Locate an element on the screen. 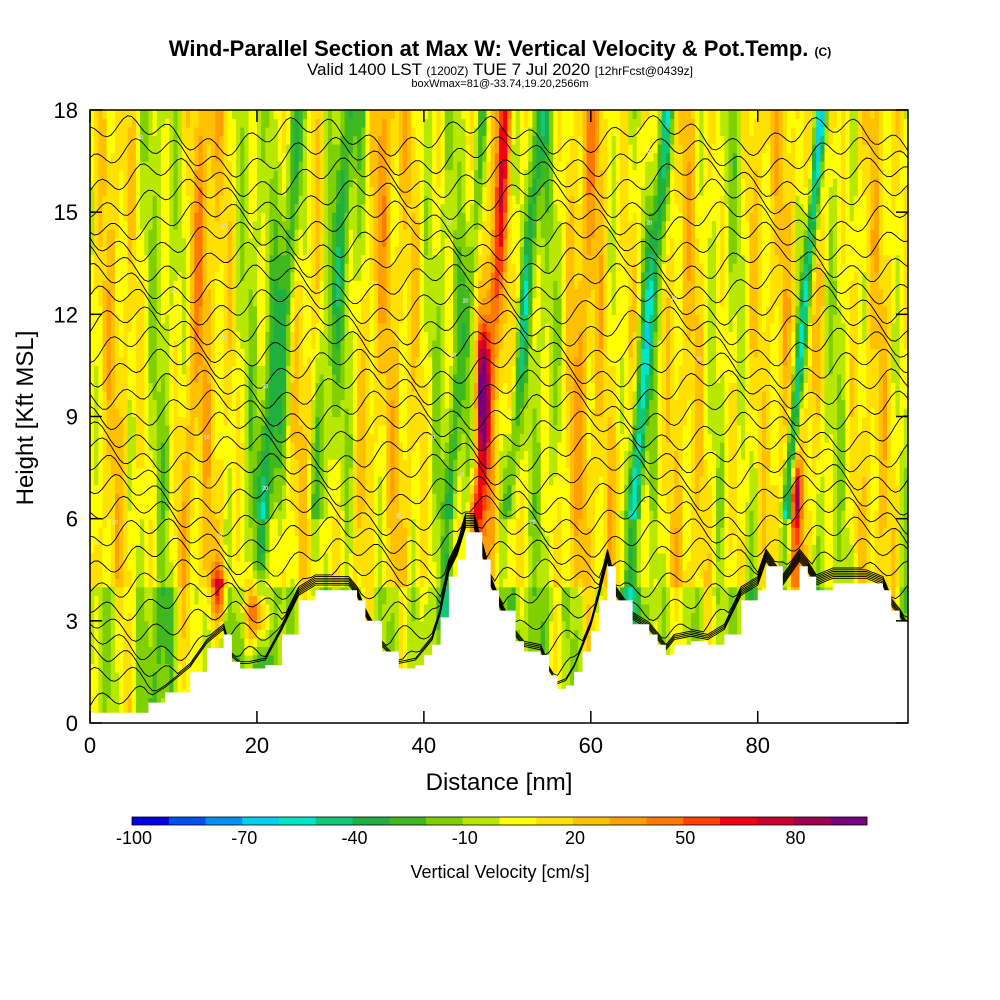 The height and width of the screenshot is (1000, 1000). y-tick-label: 9 is located at coordinates (72, 417).